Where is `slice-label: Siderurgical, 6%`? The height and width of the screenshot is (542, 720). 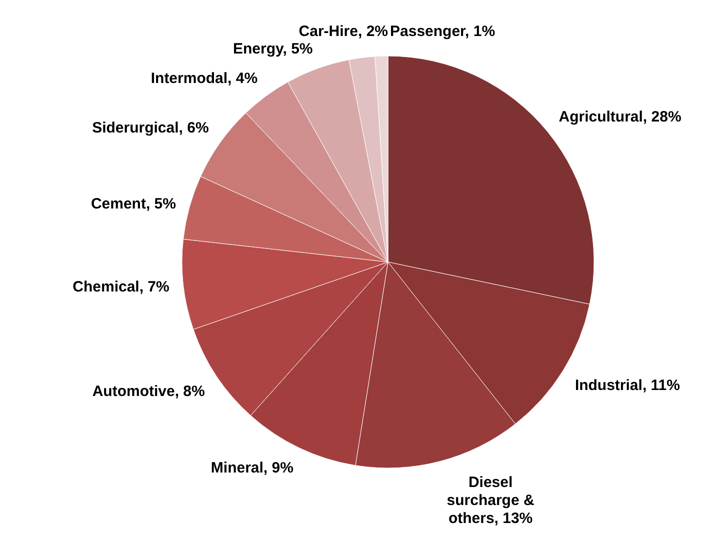 slice-label: Siderurgical, 6% is located at coordinates (150, 127).